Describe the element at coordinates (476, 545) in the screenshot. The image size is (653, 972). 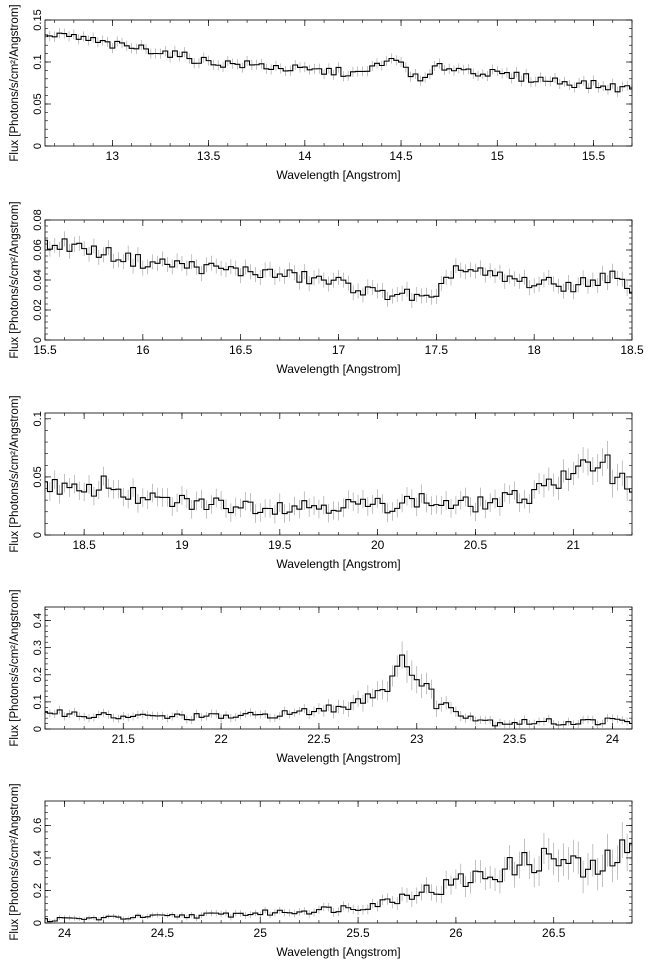
I see `x-tick-label: 20.5` at that location.